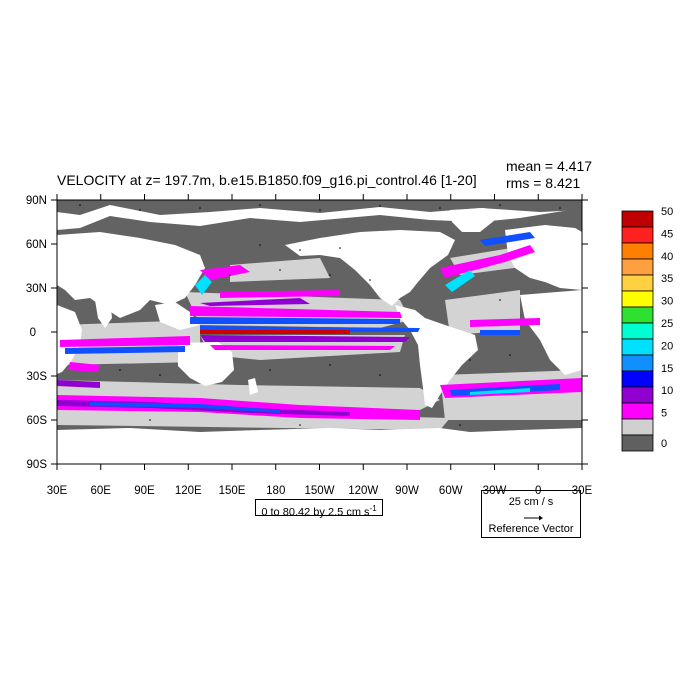 This screenshot has width=700, height=700. I want to click on lon-label-60e: 60E, so click(101, 491).